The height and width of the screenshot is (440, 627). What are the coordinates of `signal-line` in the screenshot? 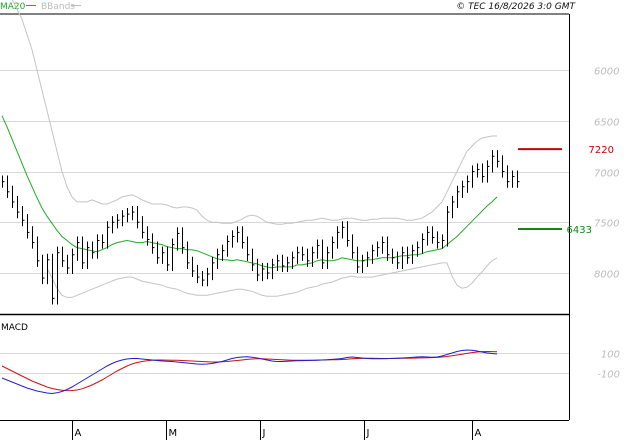 It's located at (249, 371).